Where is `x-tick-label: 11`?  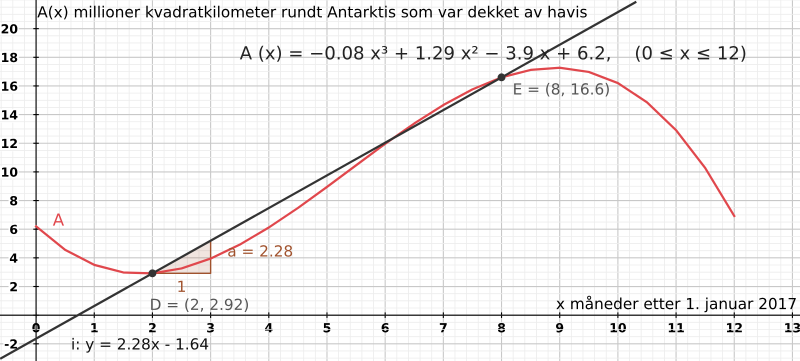
x-tick-label: 11 is located at coordinates (676, 327).